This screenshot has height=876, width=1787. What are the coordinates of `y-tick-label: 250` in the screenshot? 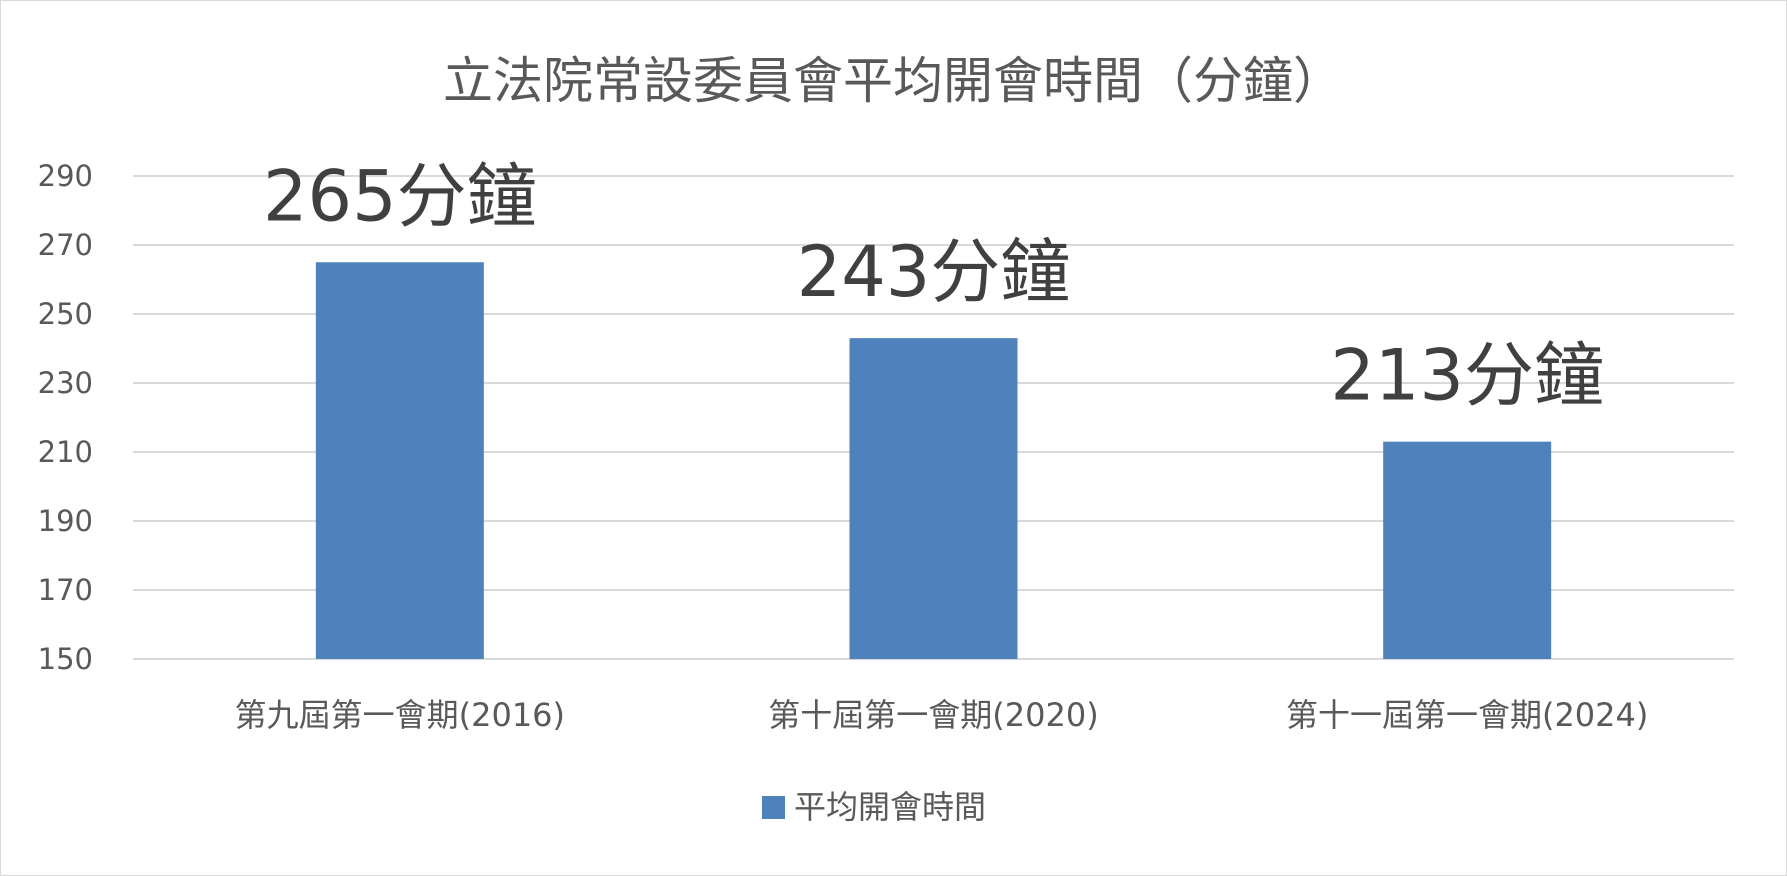 It's located at (65, 314).